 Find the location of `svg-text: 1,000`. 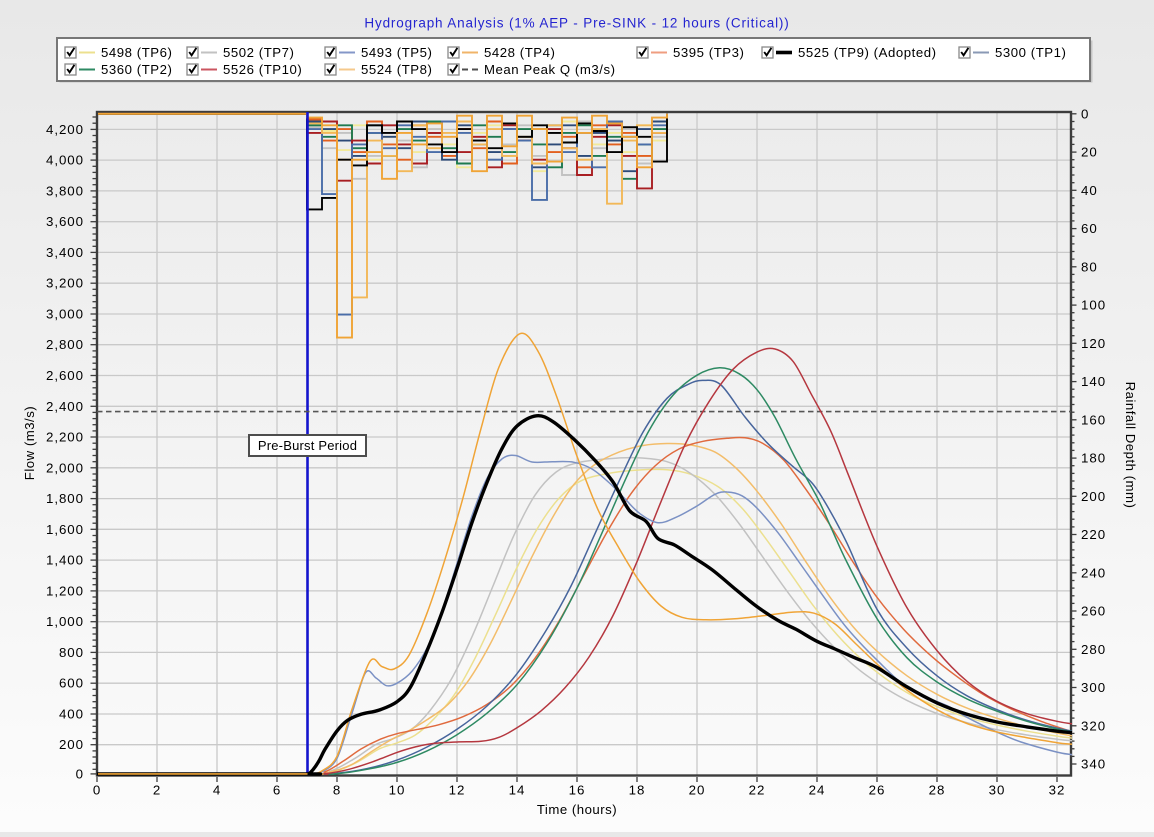

svg-text: 1,000 is located at coordinates (65, 621).